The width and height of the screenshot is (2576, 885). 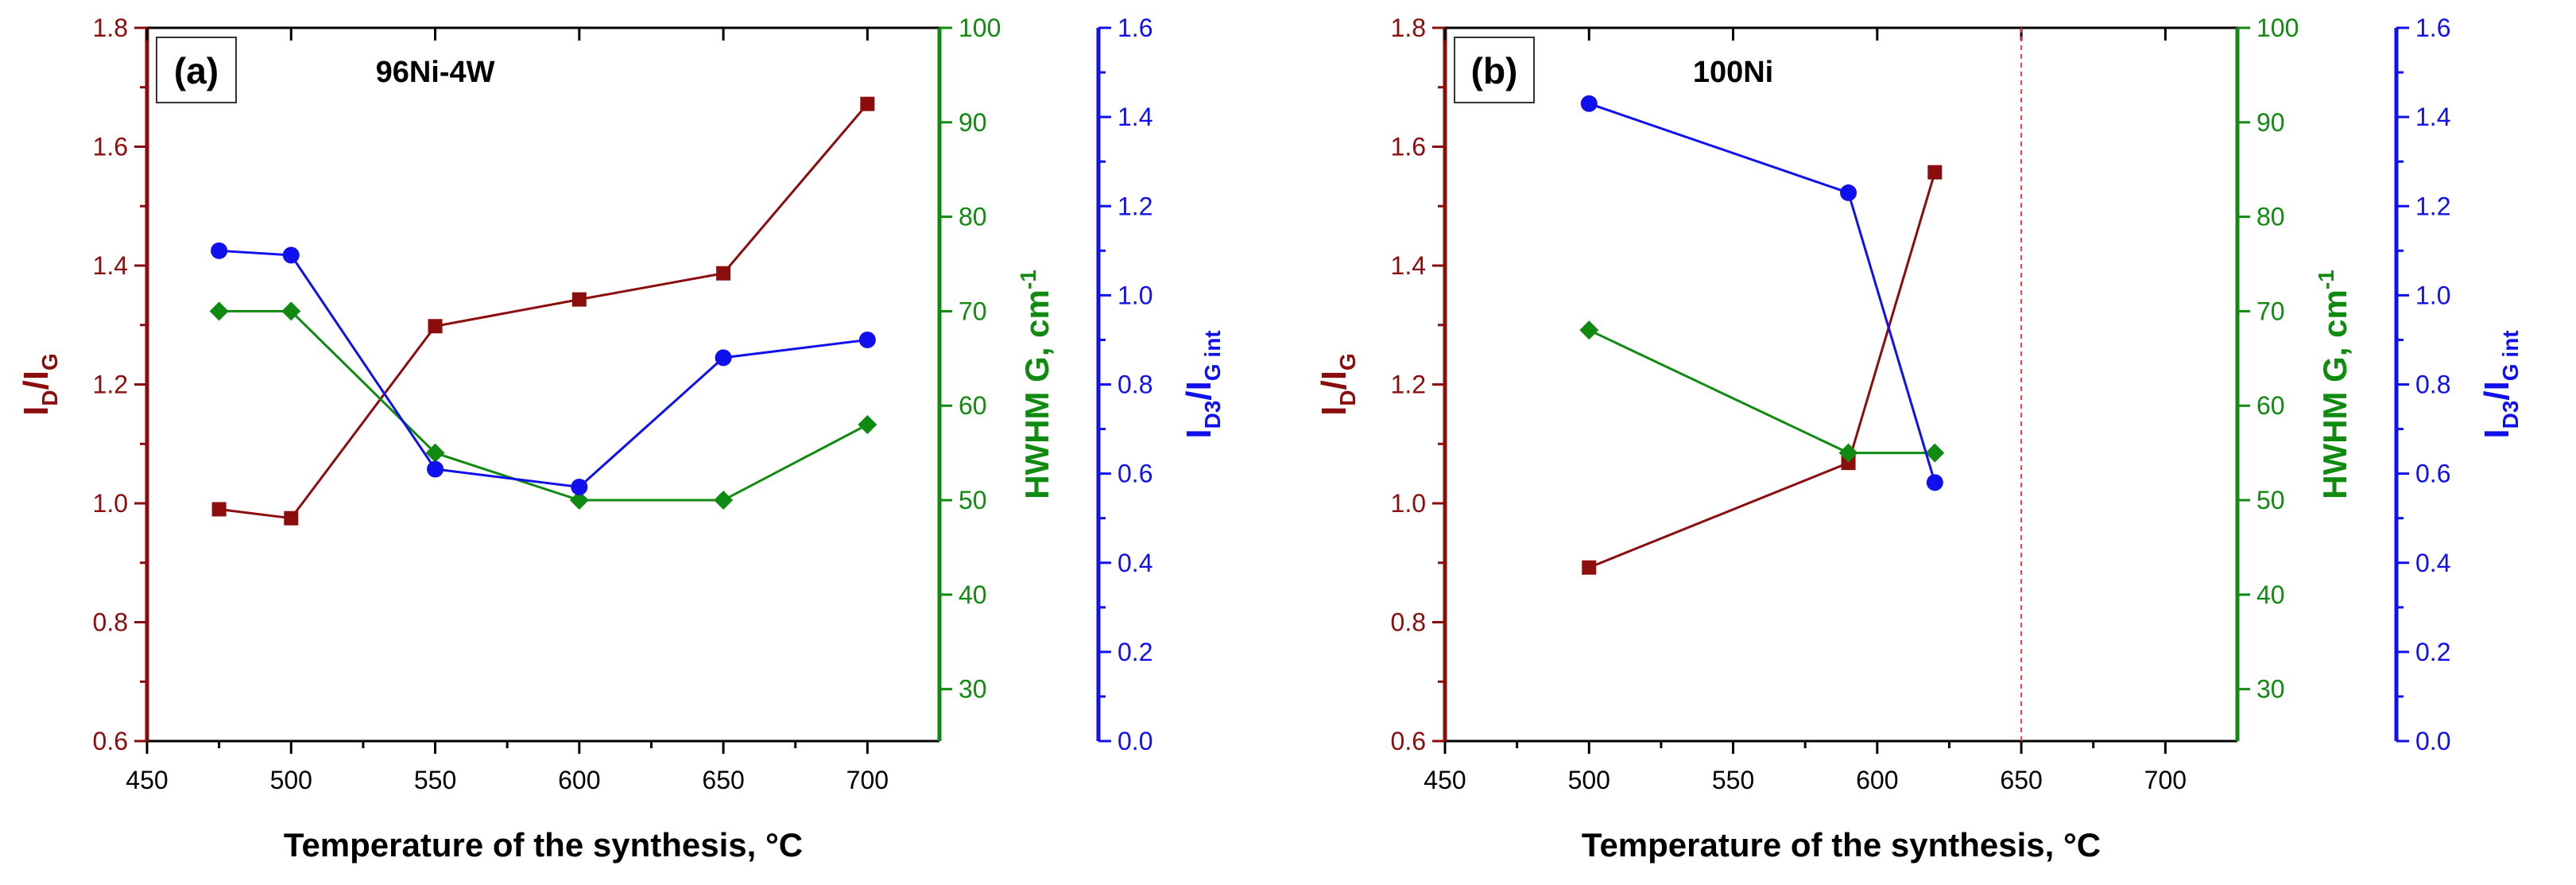 I want to click on y1-tick-label: 1.0, so click(x=1408, y=503).